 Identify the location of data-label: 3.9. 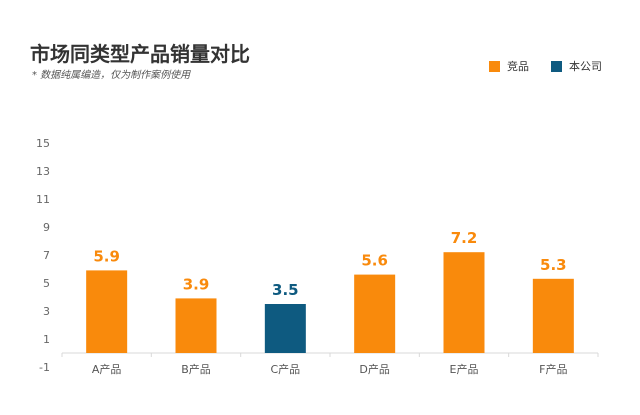
(196, 284).